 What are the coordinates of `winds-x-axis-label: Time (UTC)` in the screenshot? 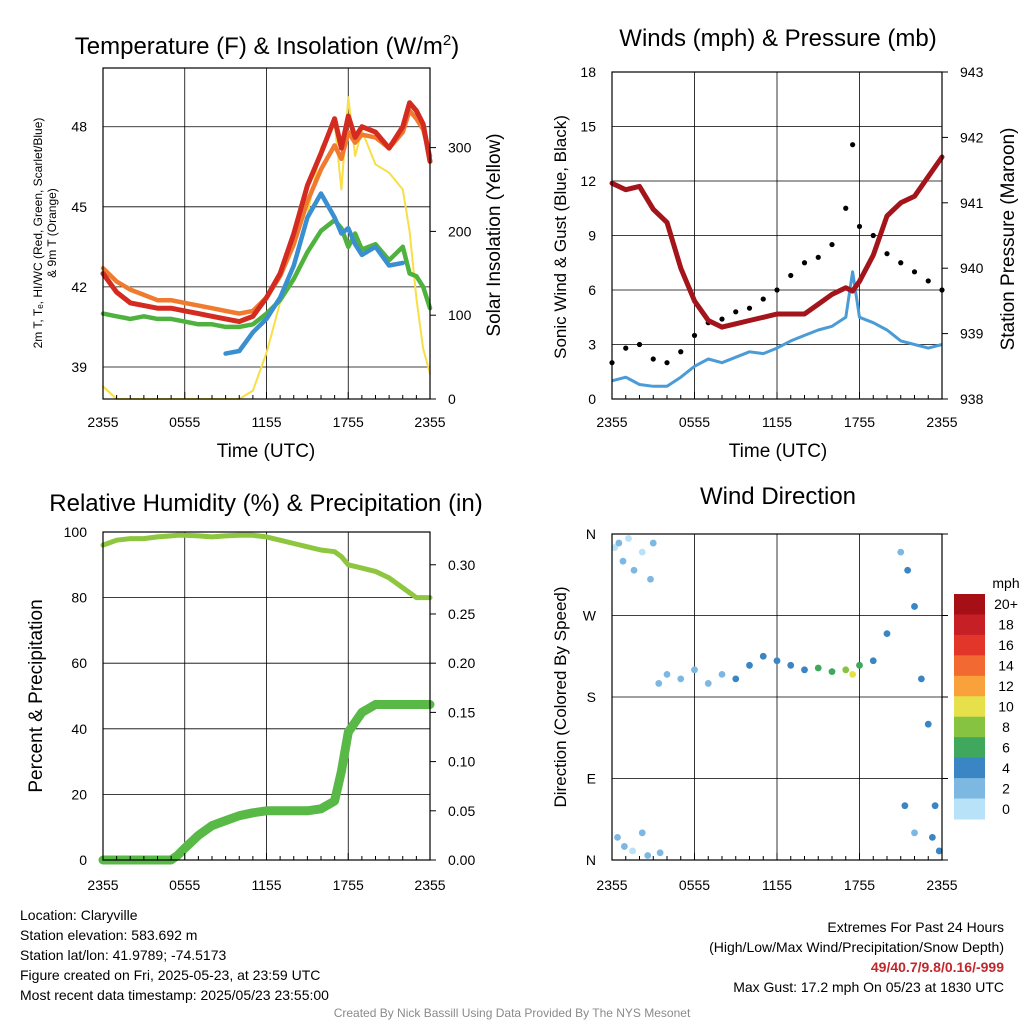 It's located at (778, 451).